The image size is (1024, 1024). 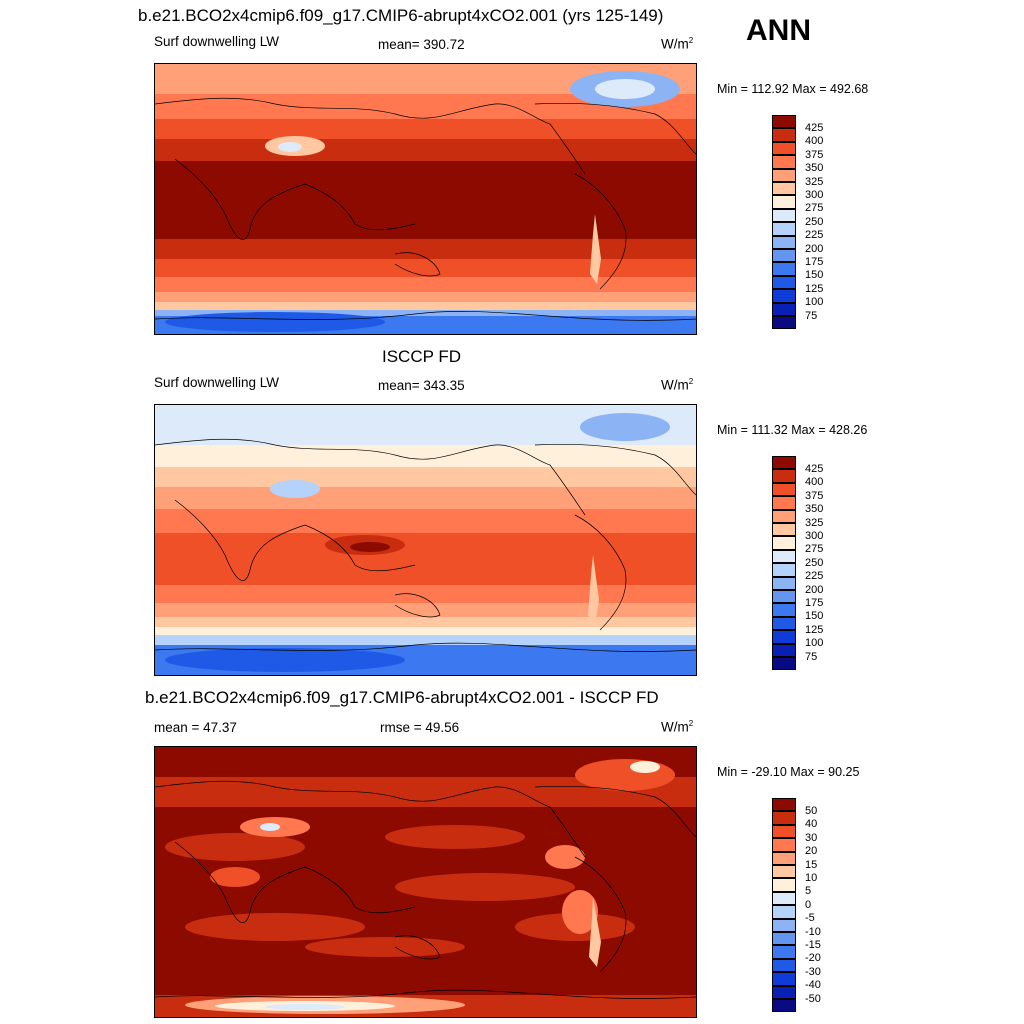 What do you see at coordinates (811, 864) in the screenshot?
I see `colorbar-tick-label: 15` at bounding box center [811, 864].